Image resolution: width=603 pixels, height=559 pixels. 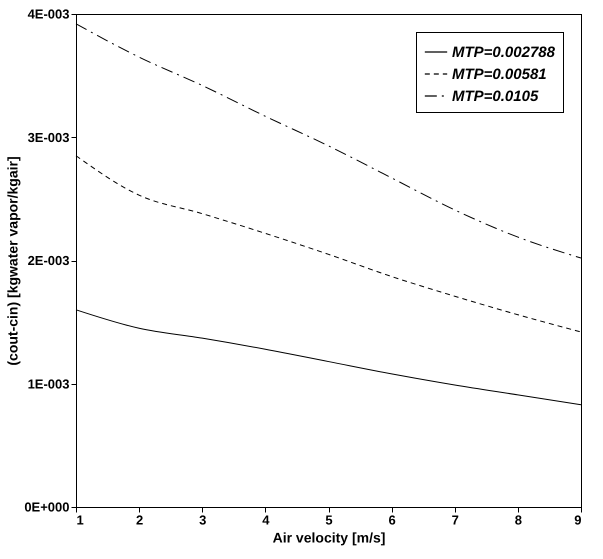 What do you see at coordinates (329, 538) in the screenshot?
I see `x-axis-title: Air velocity [m/s]` at bounding box center [329, 538].